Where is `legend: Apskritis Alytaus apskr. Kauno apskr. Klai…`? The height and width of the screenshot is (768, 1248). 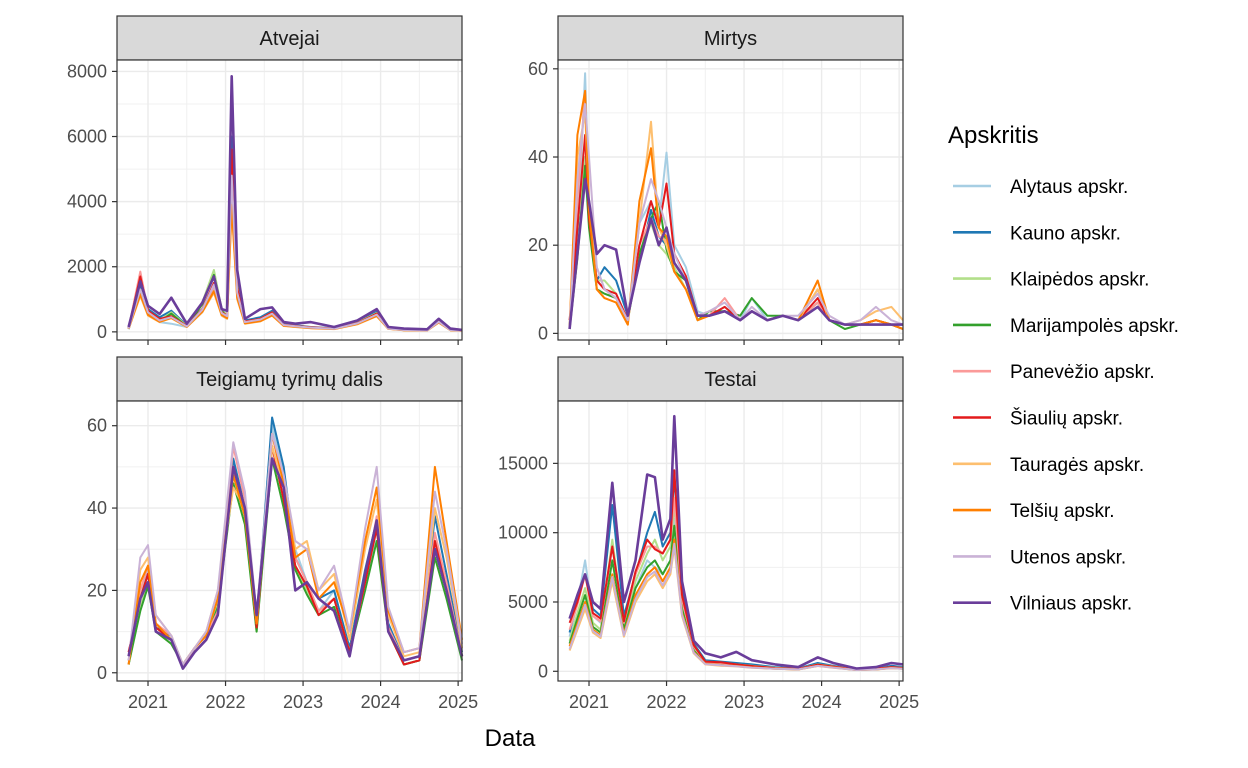 legend: Apskritis Alytaus apskr. Kauno apskr. Klai… is located at coordinates (1063, 368).